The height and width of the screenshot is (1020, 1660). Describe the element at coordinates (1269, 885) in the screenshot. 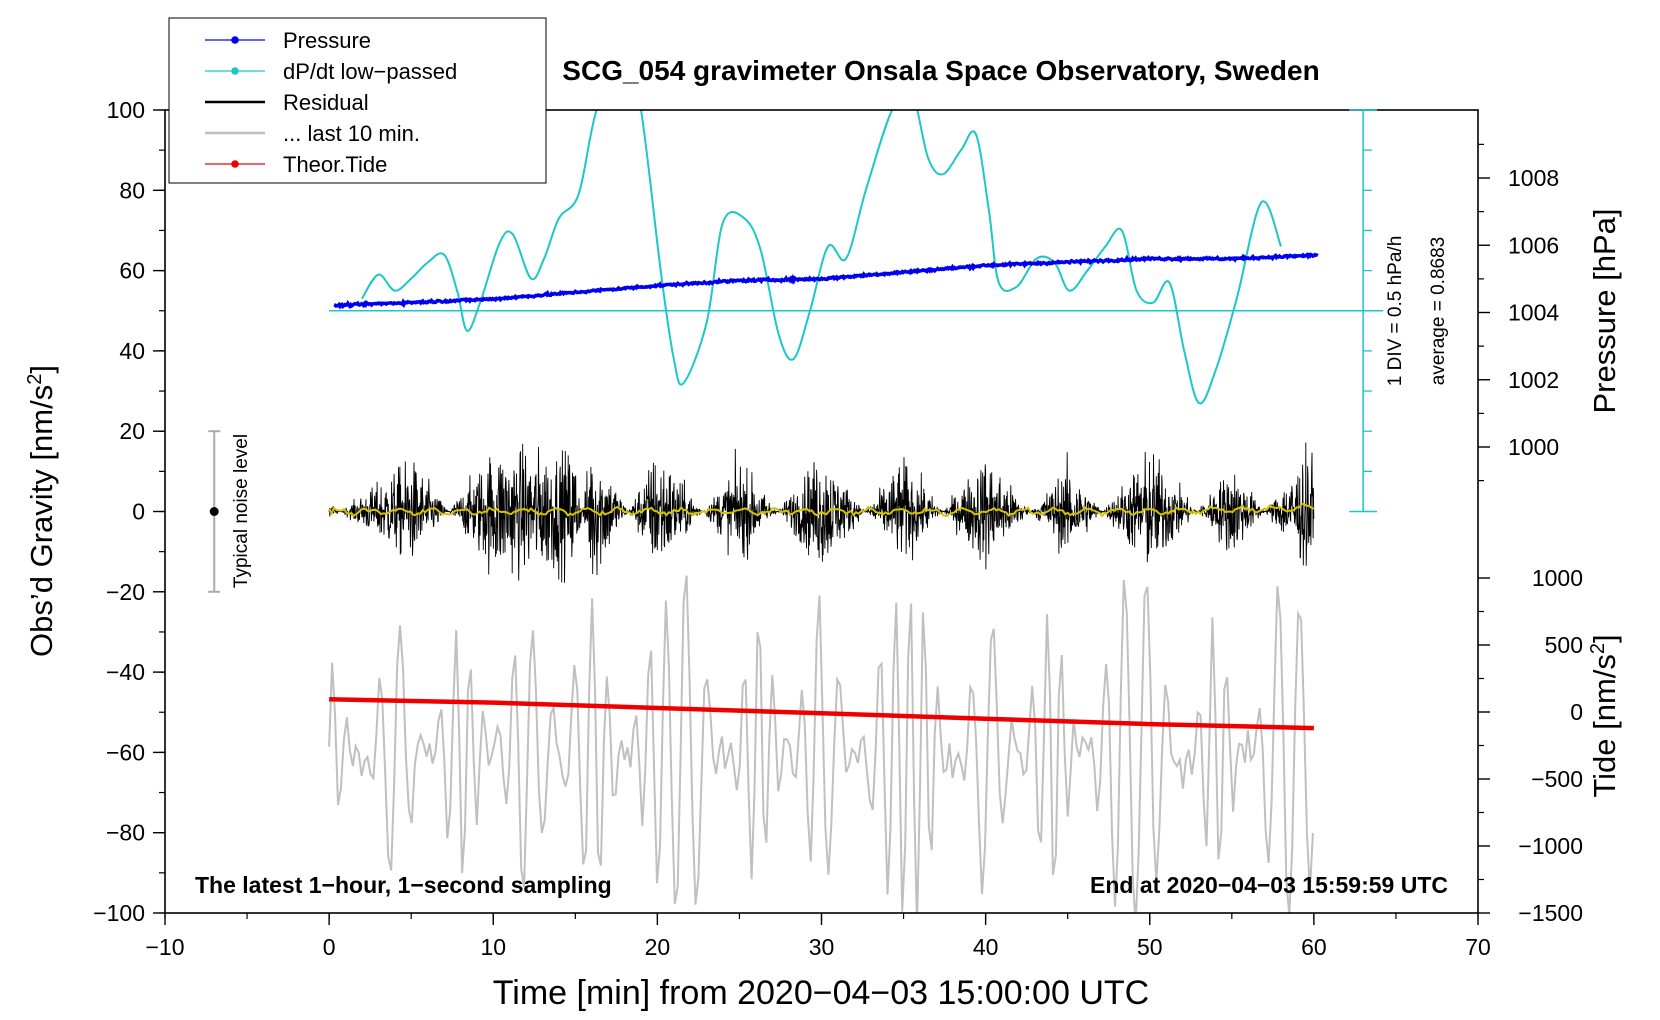

I see `annotation-end-time: End at 2020−04−03 15:59:59 UTC` at that location.